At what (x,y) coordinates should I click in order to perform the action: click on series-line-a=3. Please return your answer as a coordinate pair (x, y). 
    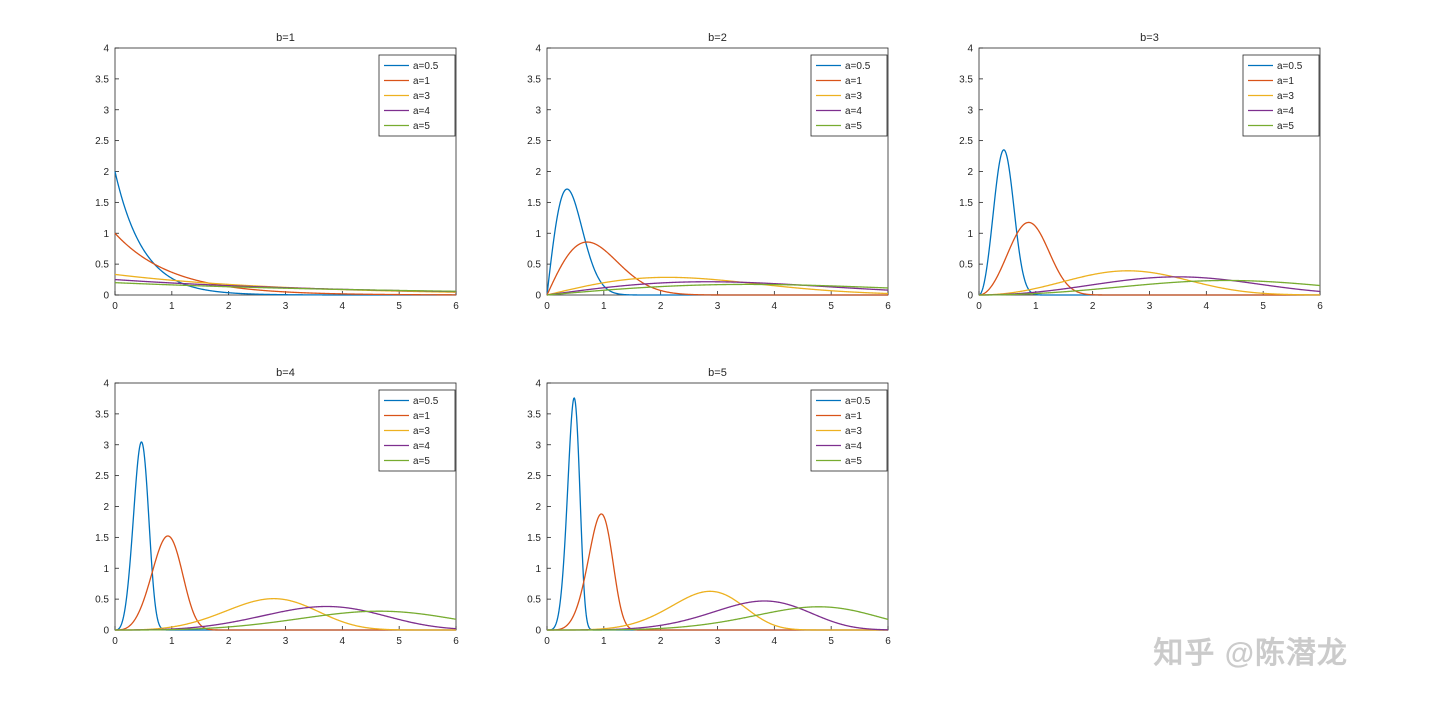
    Looking at the image, I should click on (285, 614).